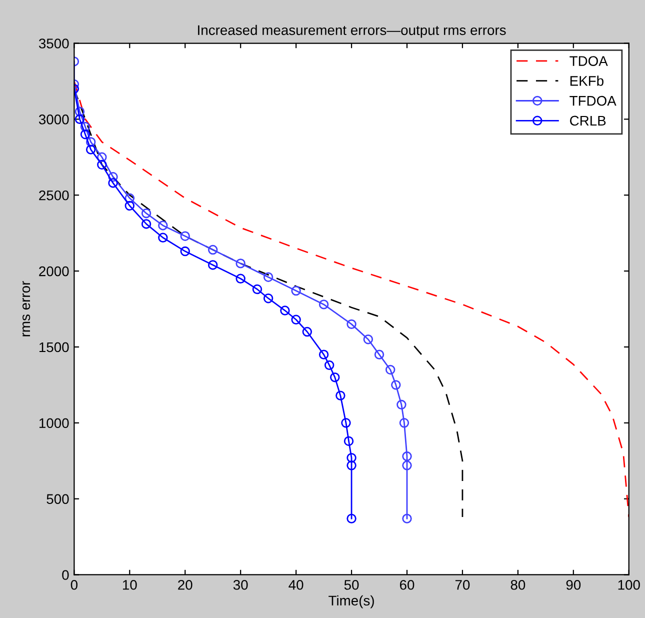 Image resolution: width=645 pixels, height=618 pixels. I want to click on legend-label: CRLB, so click(588, 121).